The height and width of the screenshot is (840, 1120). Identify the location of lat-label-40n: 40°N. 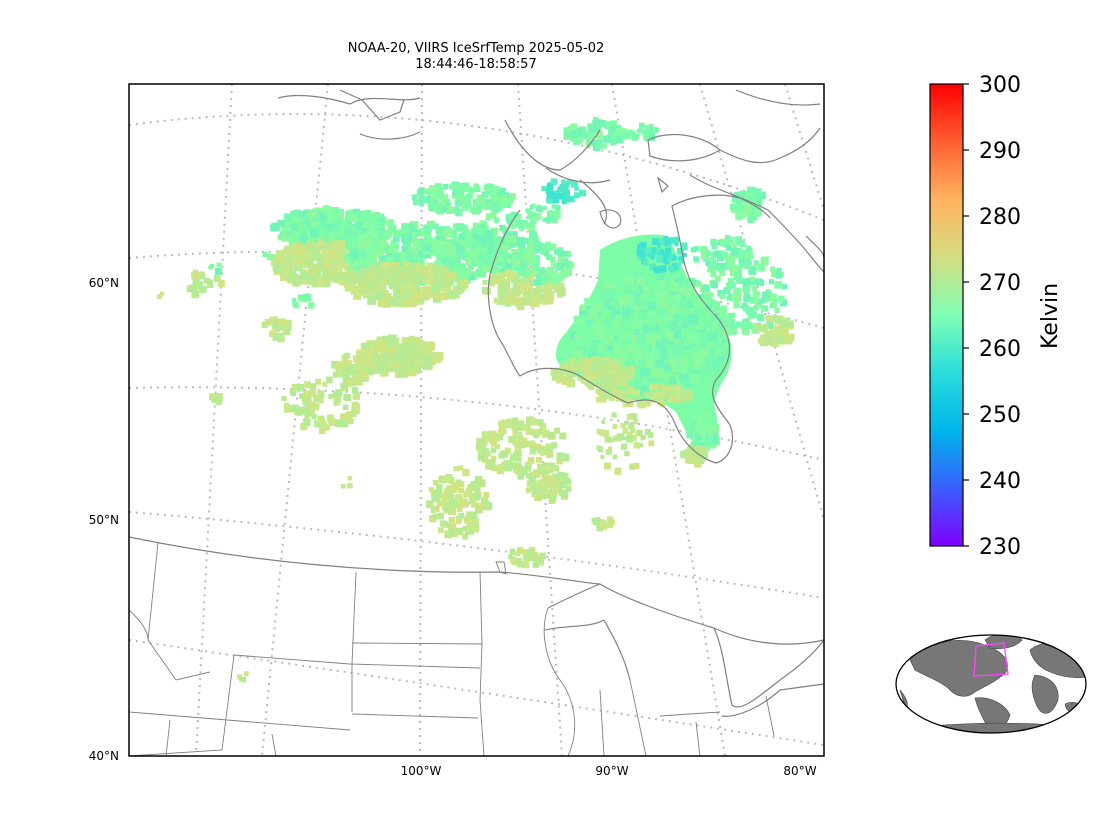
(104, 756).